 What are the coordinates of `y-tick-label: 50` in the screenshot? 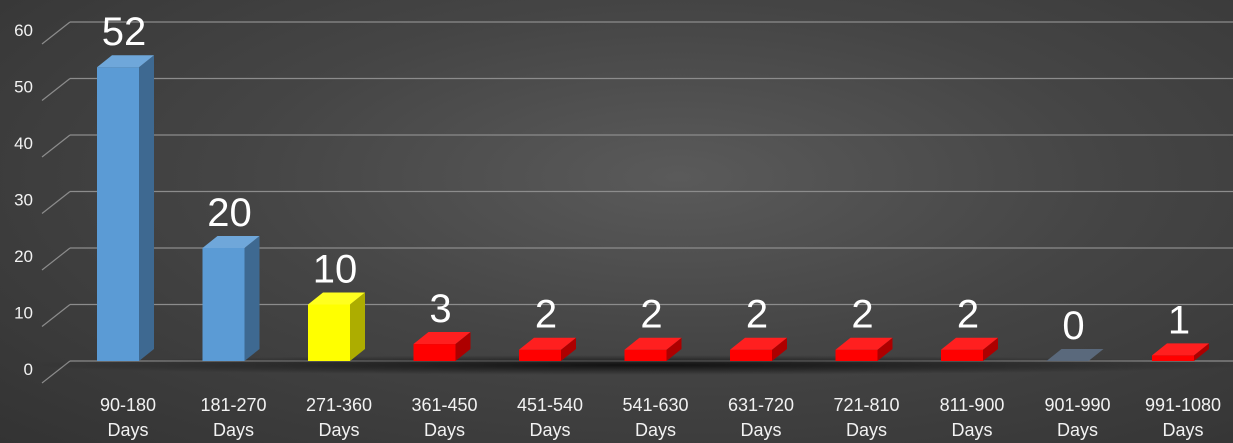 It's located at (23, 87).